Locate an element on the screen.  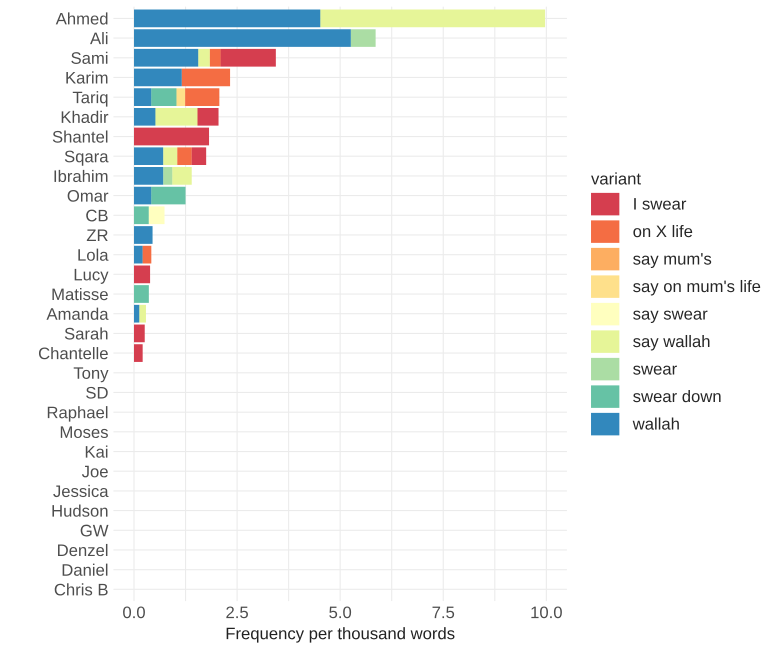
legend-label: say on mum's life is located at coordinates (696, 288).